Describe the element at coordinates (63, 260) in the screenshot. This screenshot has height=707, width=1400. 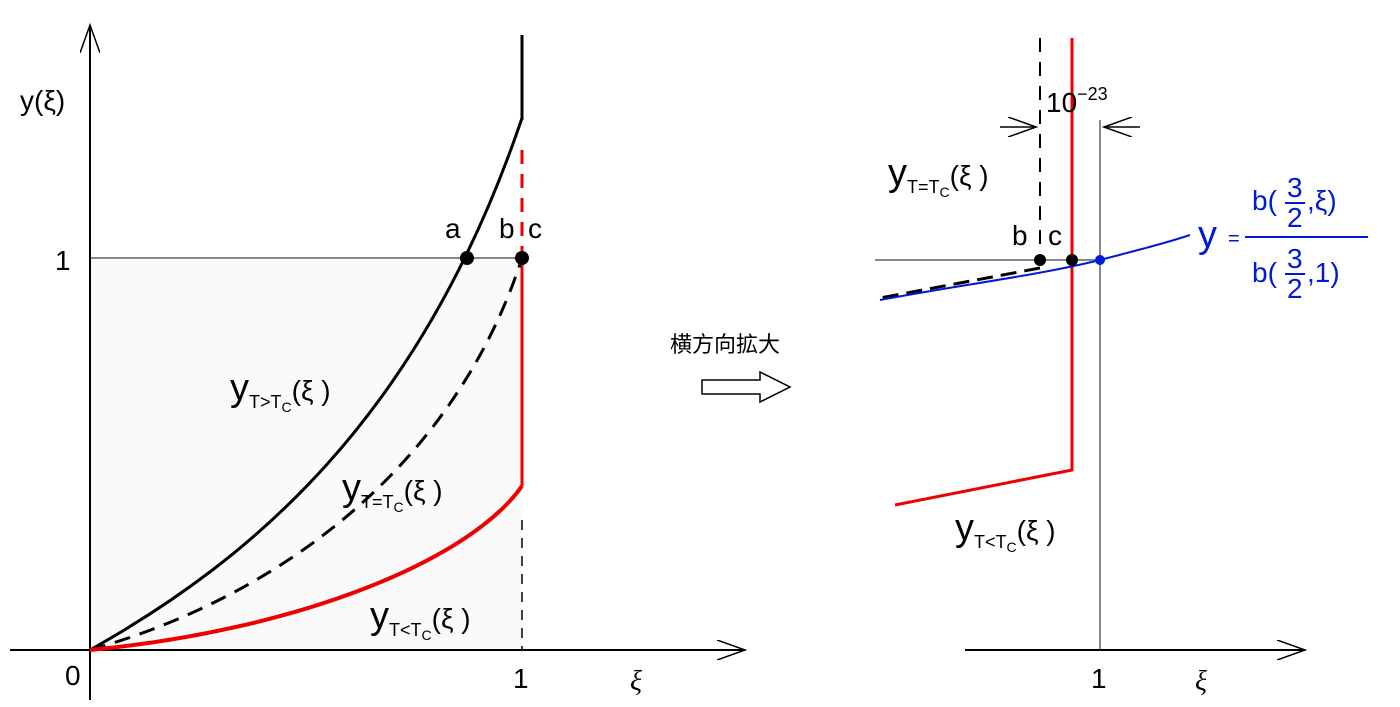
I see `y-tick: 1` at that location.